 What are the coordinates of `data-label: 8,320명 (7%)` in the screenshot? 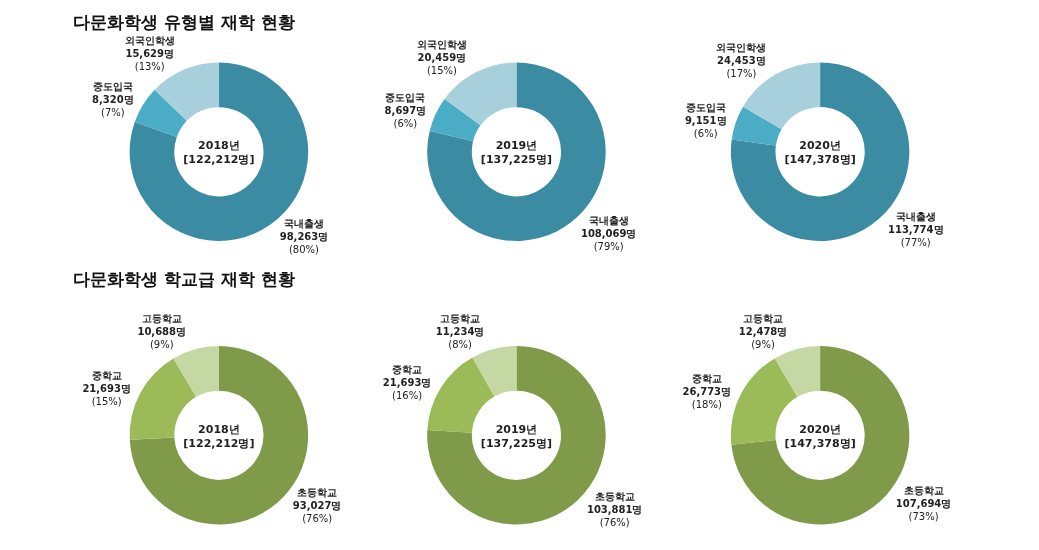 It's located at (113, 106).